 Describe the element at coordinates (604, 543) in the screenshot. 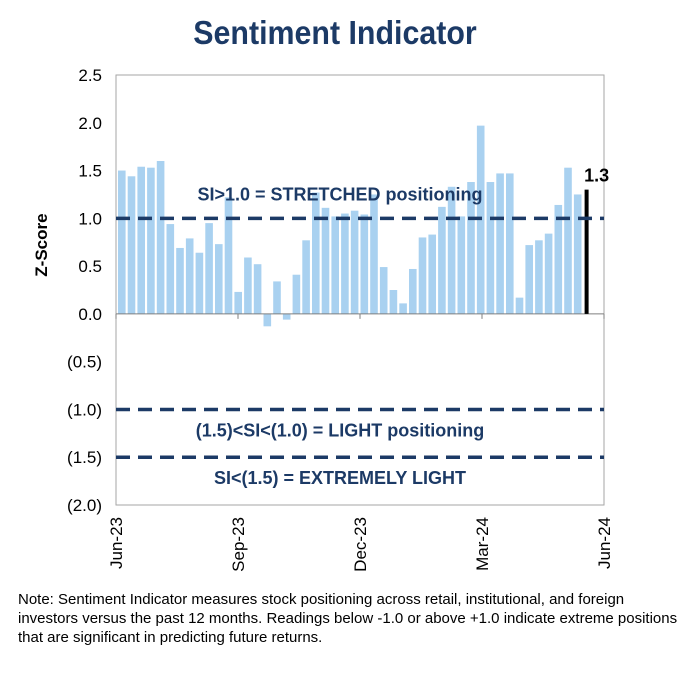

I see `x-tick-label: Jun-24` at that location.